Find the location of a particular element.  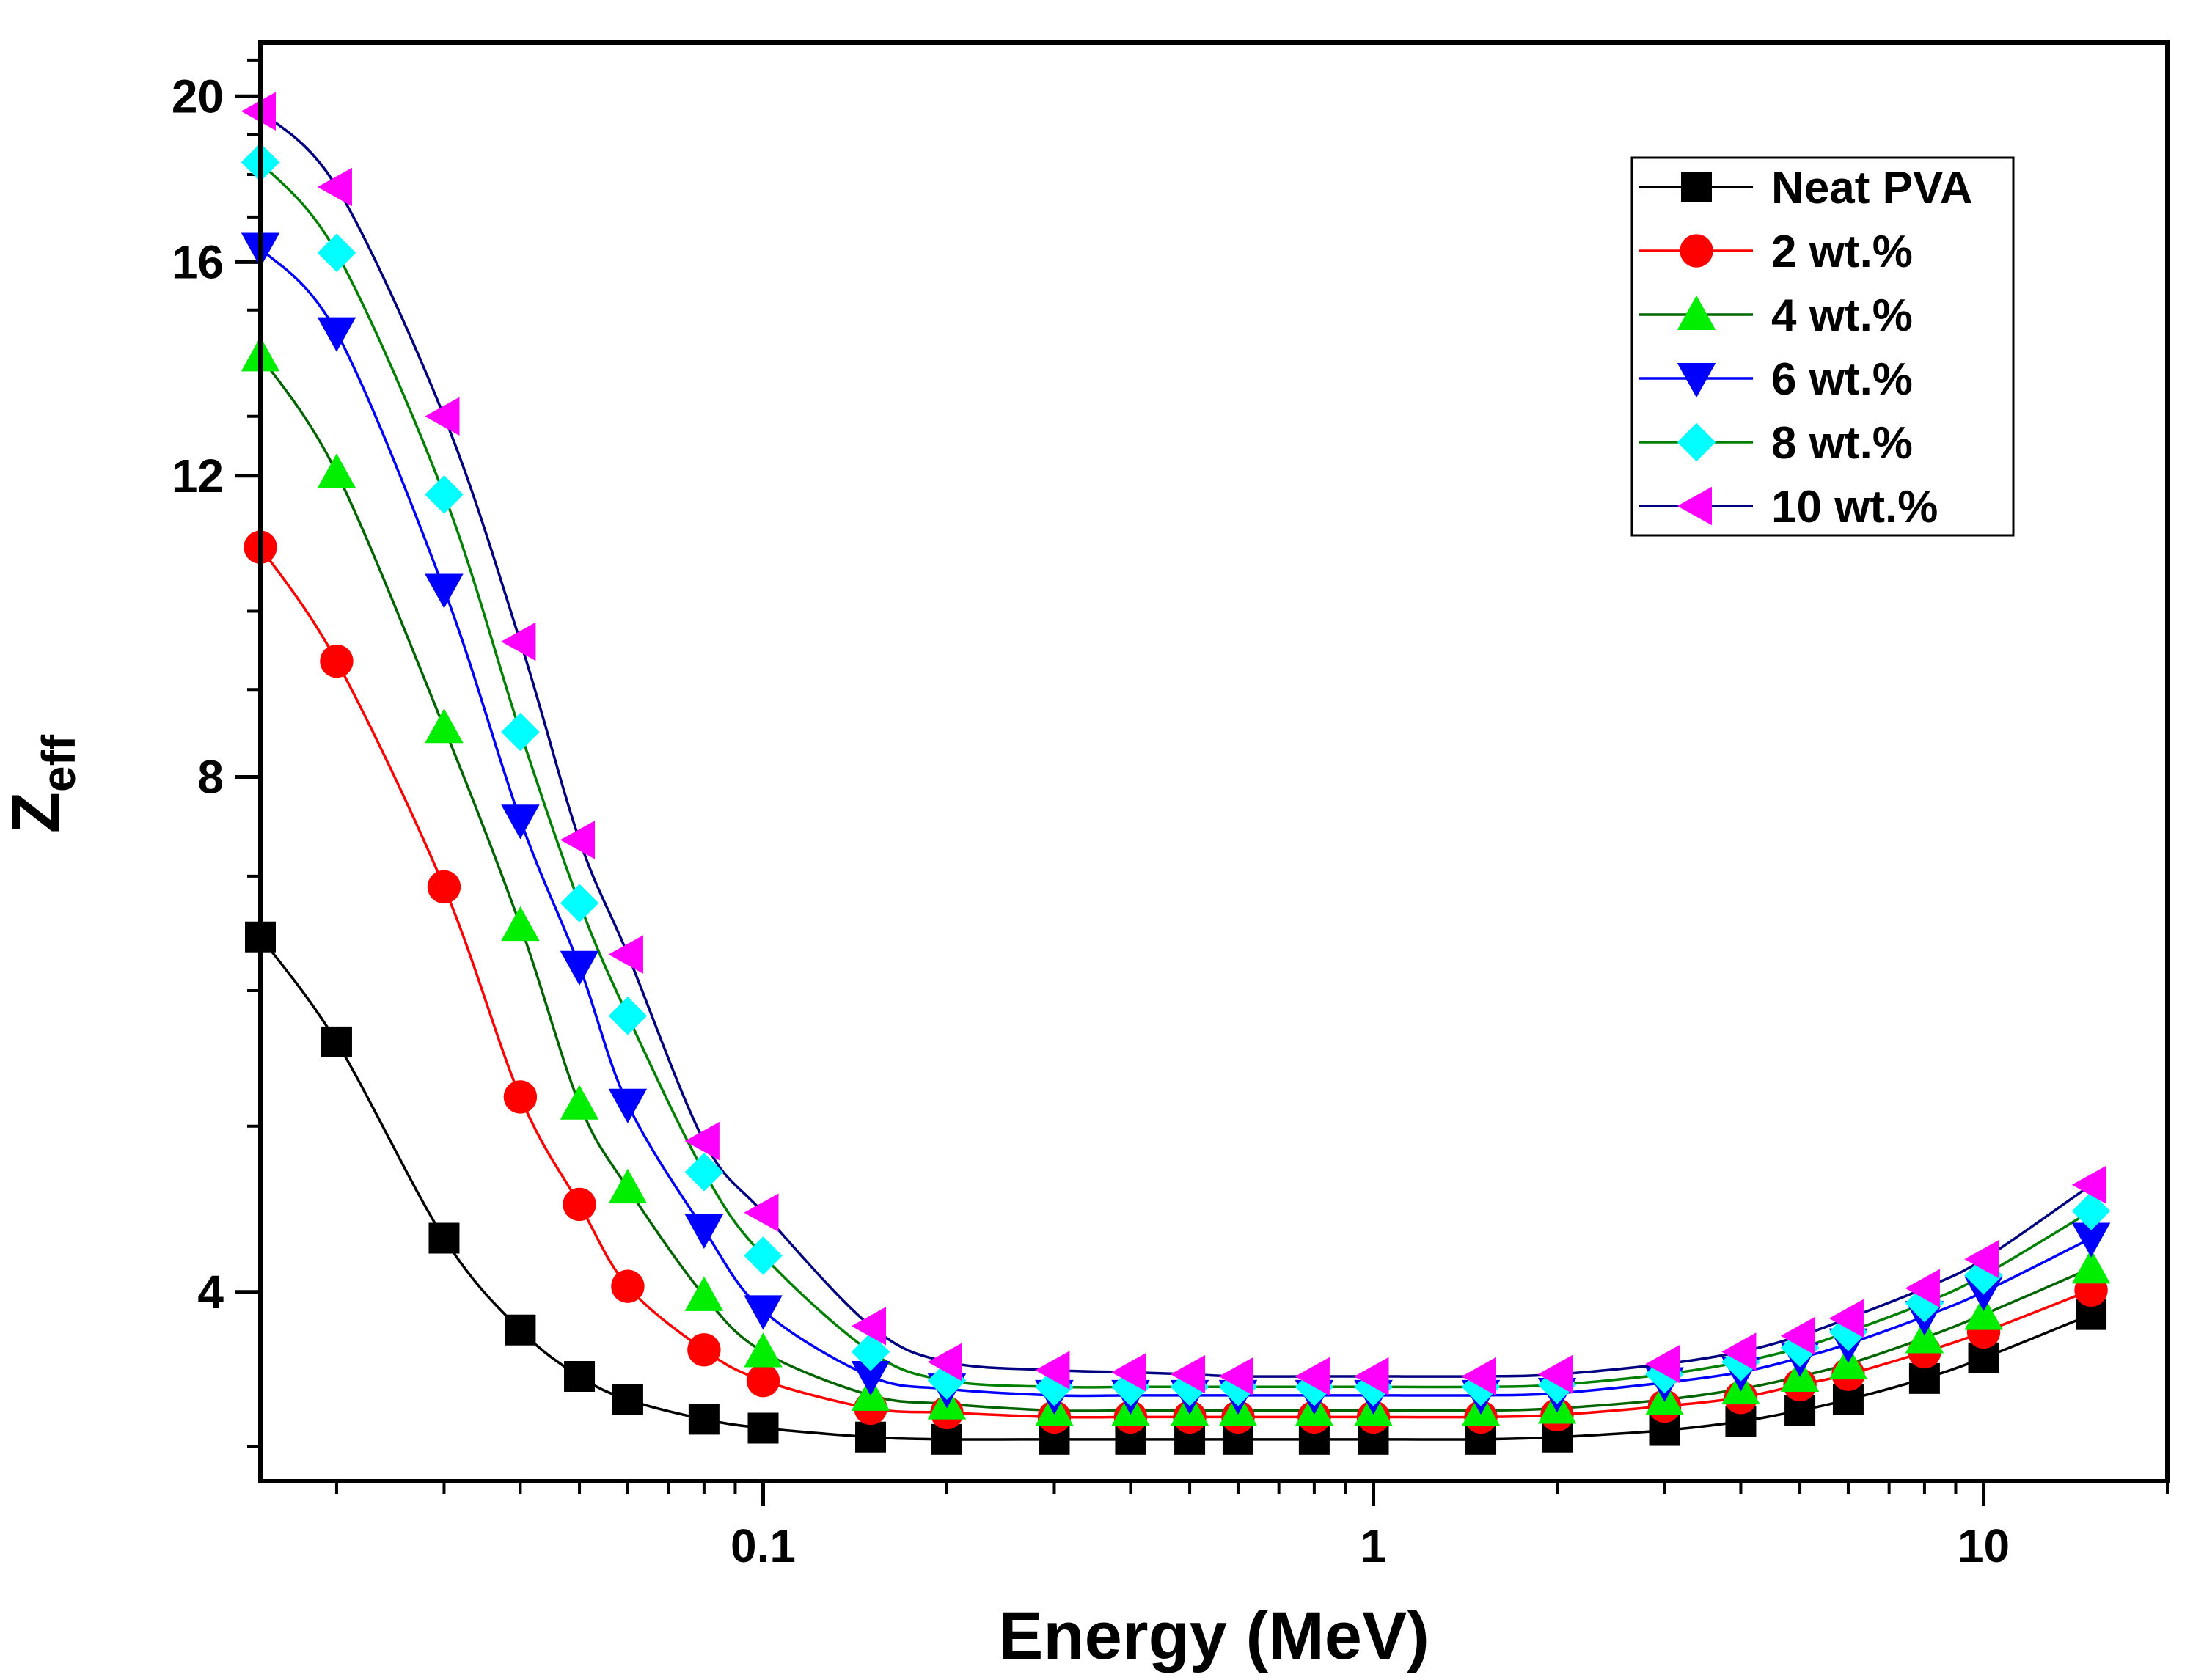

y-tick-label: 20 is located at coordinates (198, 96).